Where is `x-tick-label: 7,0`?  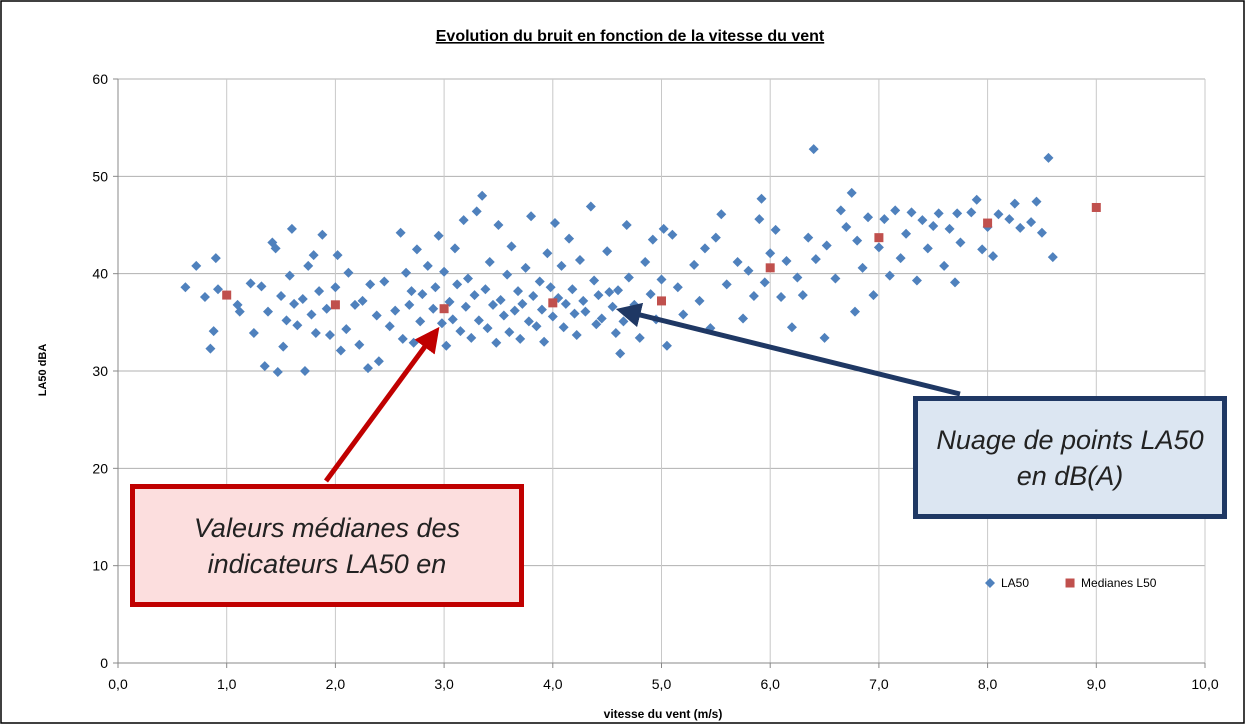
x-tick-label: 7,0 is located at coordinates (879, 684).